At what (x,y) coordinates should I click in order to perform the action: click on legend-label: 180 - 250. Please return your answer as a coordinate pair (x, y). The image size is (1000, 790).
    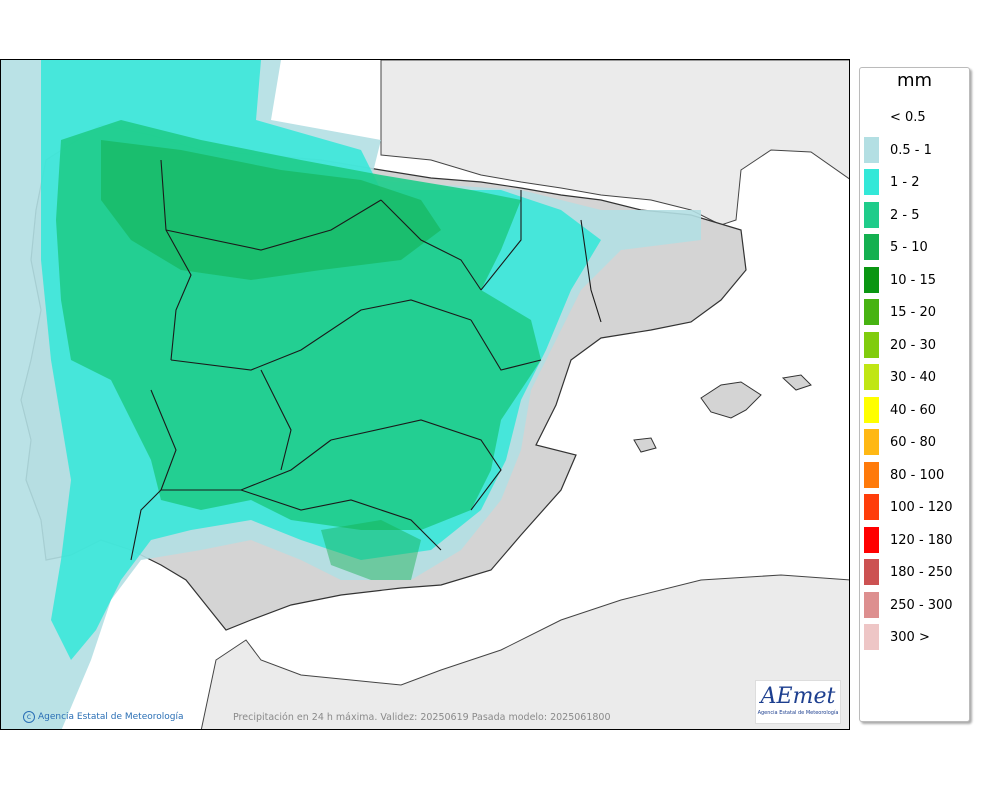
    Looking at the image, I should click on (921, 572).